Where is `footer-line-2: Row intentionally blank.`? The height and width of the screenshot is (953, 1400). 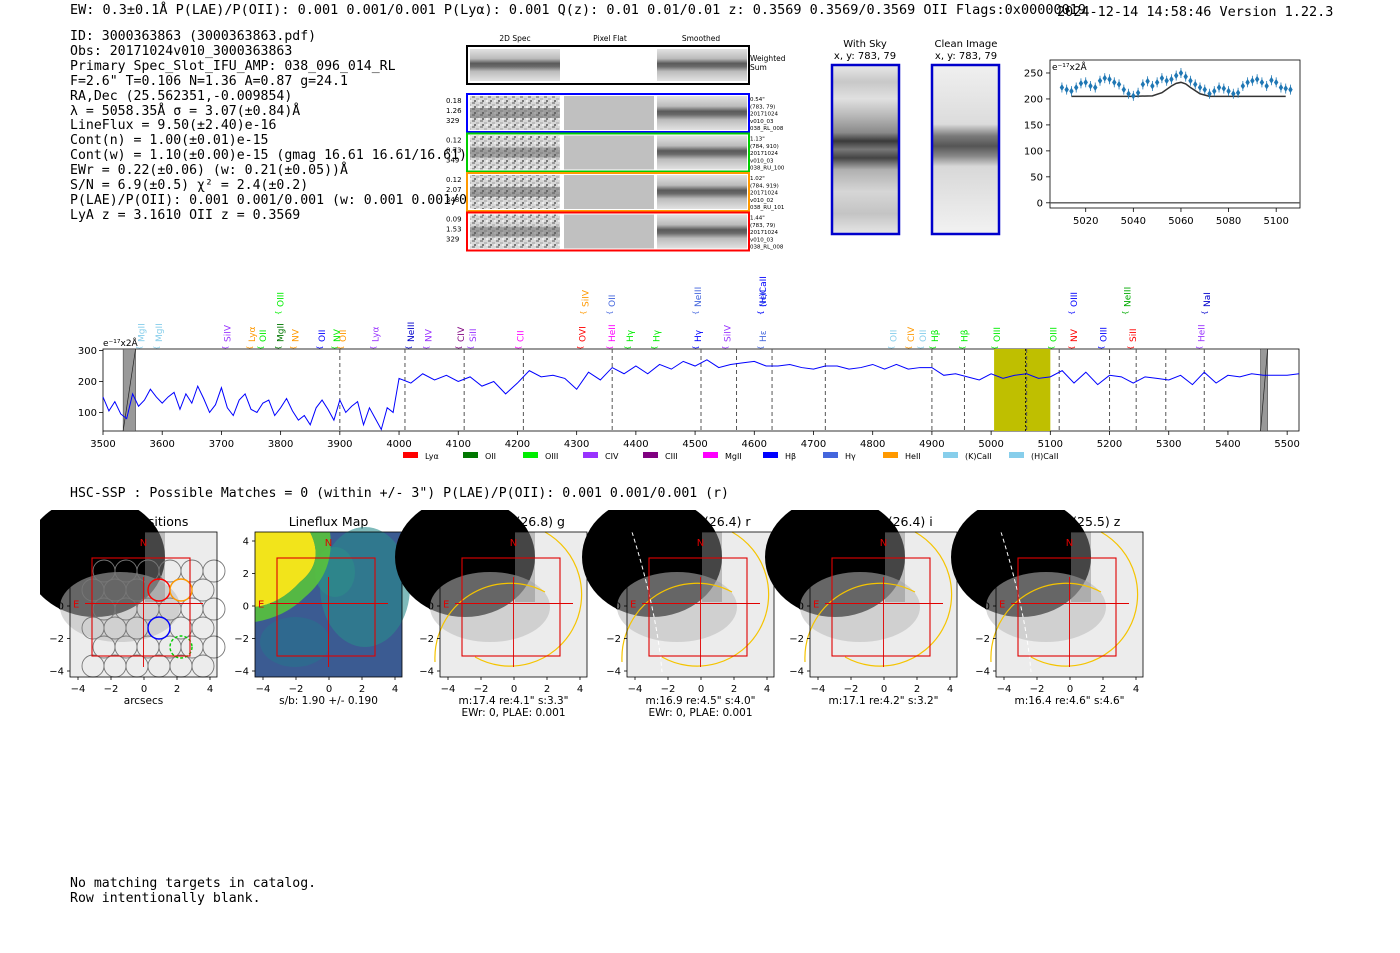 footer-line-2: Row intentionally blank. is located at coordinates (165, 898).